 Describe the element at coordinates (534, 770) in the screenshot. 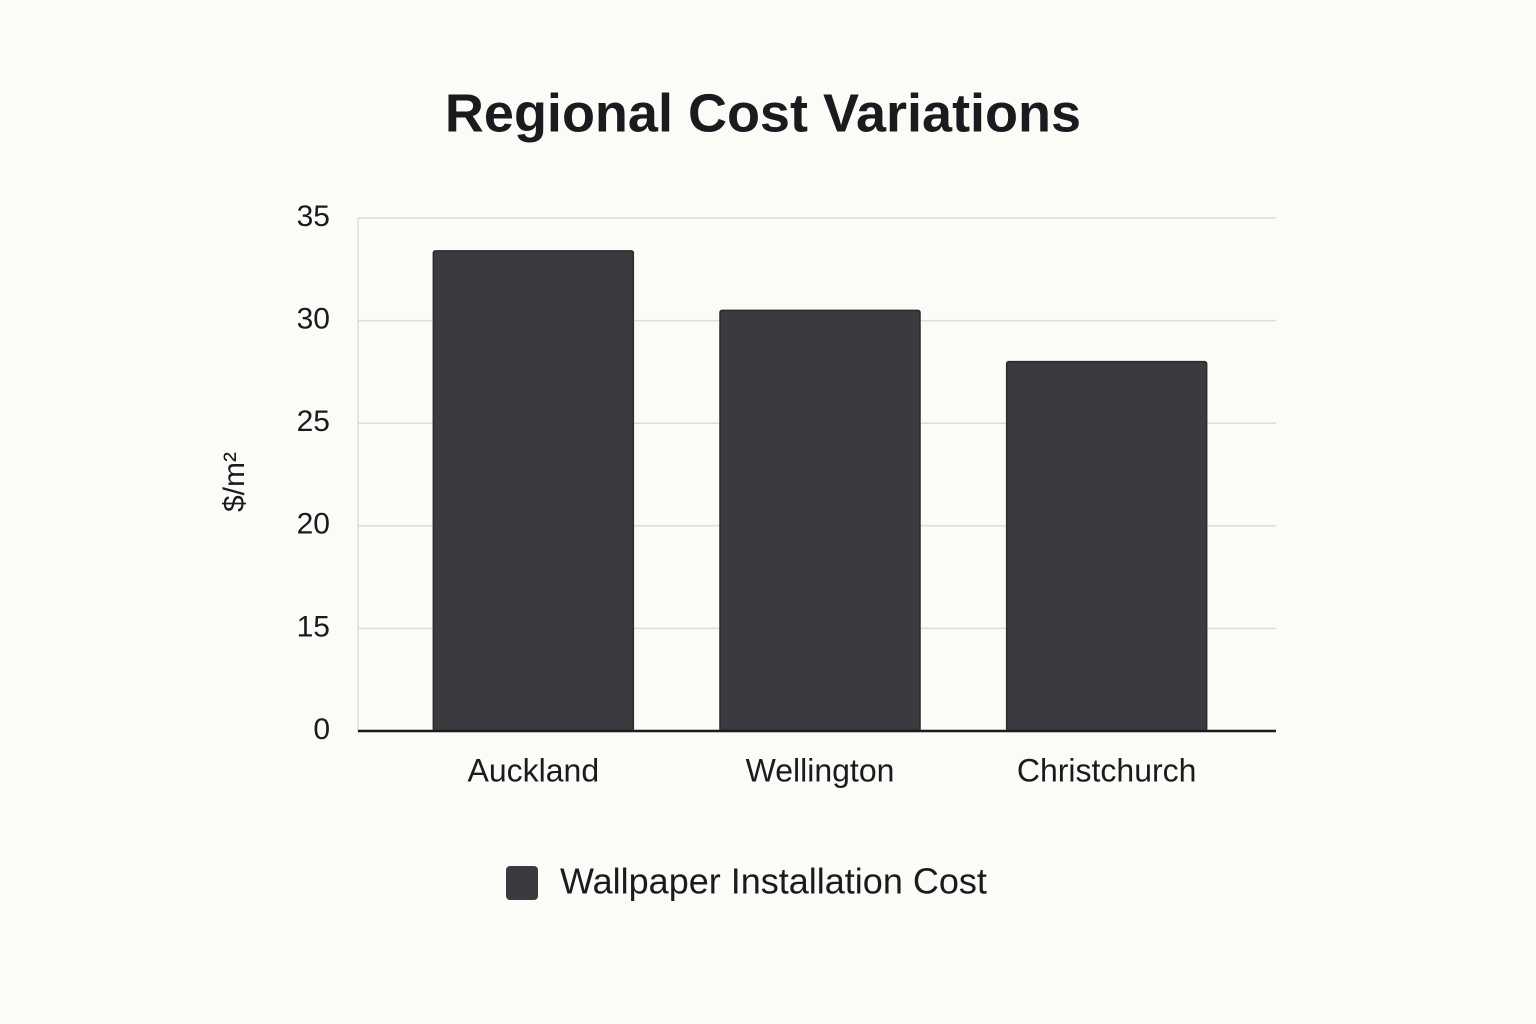

I see `x-tick-label: Auckland` at that location.